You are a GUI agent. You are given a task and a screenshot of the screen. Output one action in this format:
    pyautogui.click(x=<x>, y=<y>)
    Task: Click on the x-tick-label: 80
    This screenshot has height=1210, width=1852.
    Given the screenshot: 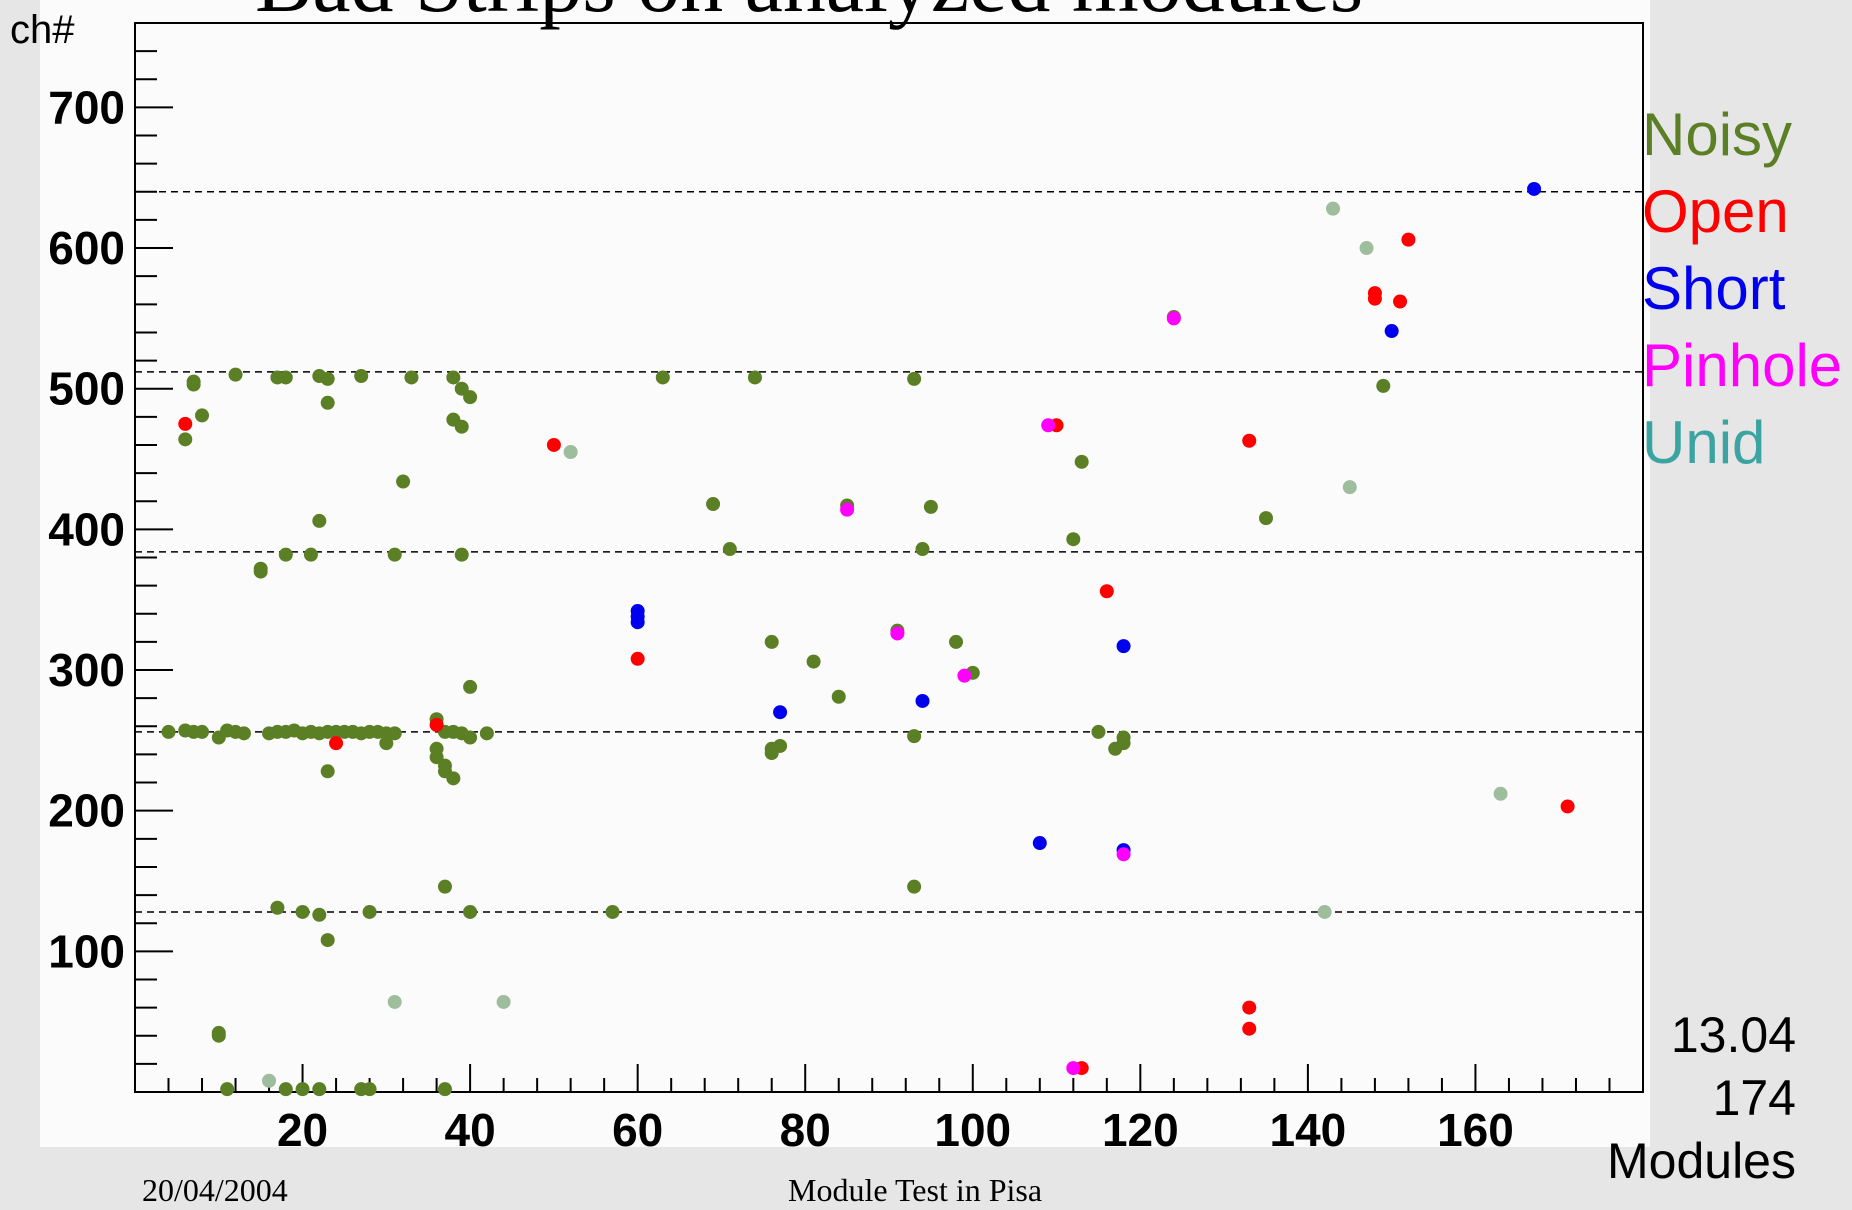 What is the action you would take?
    pyautogui.click(x=805, y=1130)
    